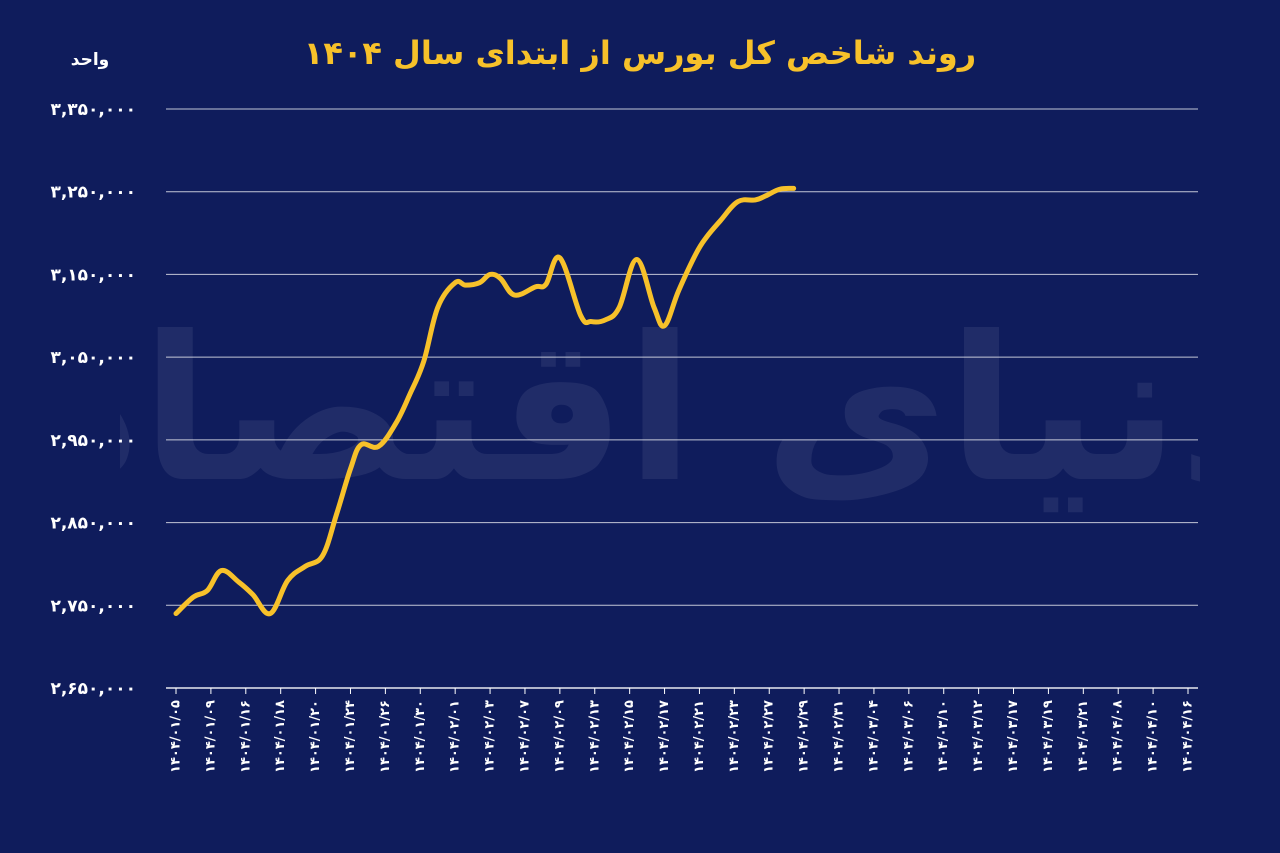 This screenshot has width=1280, height=853. What do you see at coordinates (93, 275) in the screenshot?
I see `y-tick-label: ۳,۱۵۰,۰۰۰` at bounding box center [93, 275].